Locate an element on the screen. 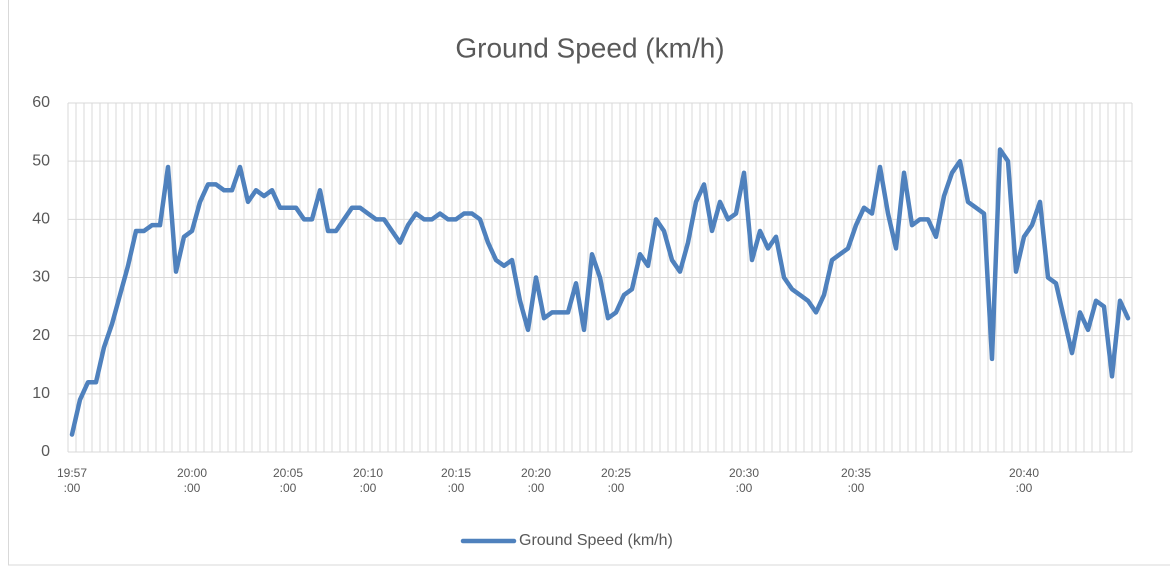 The width and height of the screenshot is (1170, 575). x-tick-label: 20:05:00 is located at coordinates (288, 480).